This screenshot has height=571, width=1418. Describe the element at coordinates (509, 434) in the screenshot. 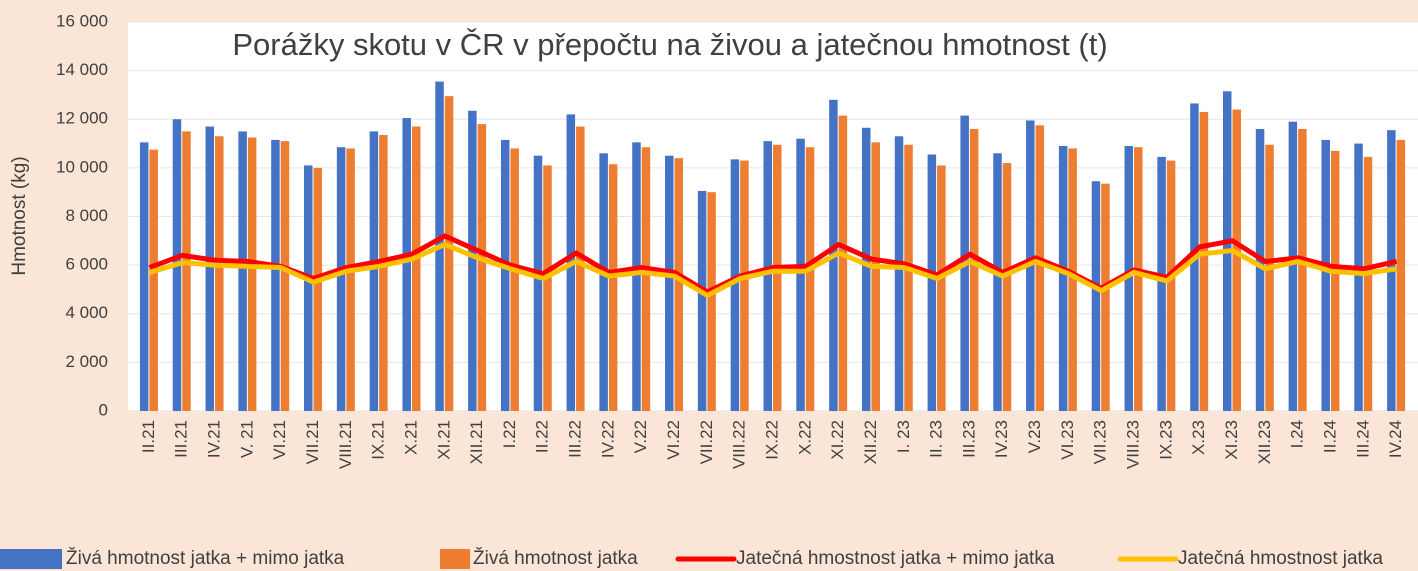

I see `x-tick-label: I.22` at that location.